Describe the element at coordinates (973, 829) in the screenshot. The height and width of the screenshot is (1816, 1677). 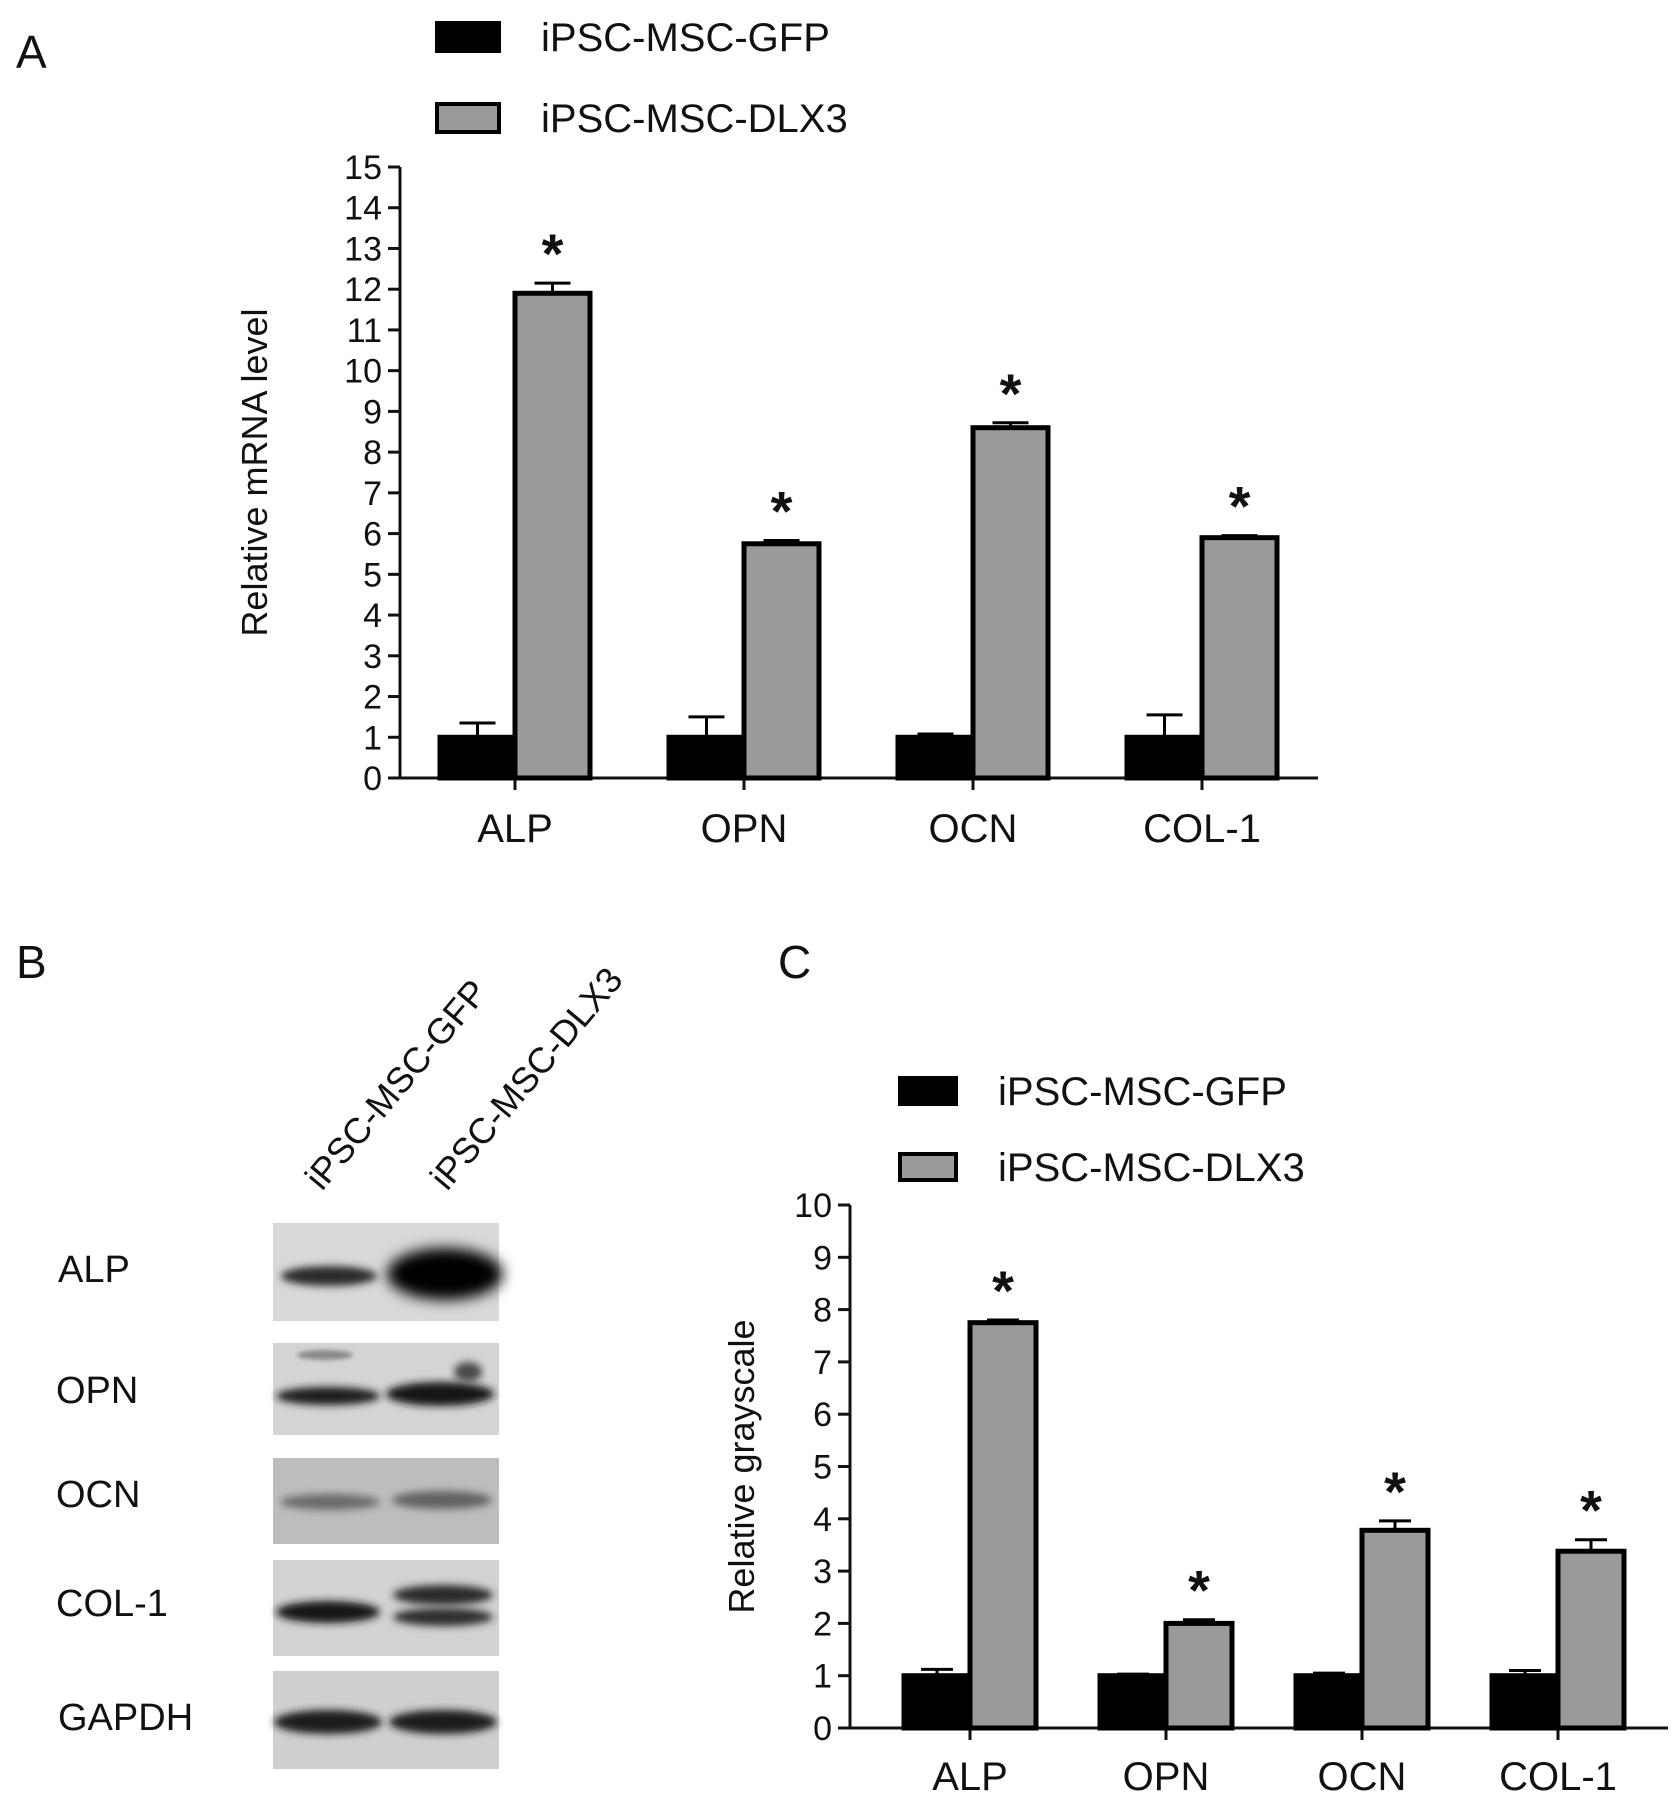
I see `chart-a-category-label: OCN` at that location.